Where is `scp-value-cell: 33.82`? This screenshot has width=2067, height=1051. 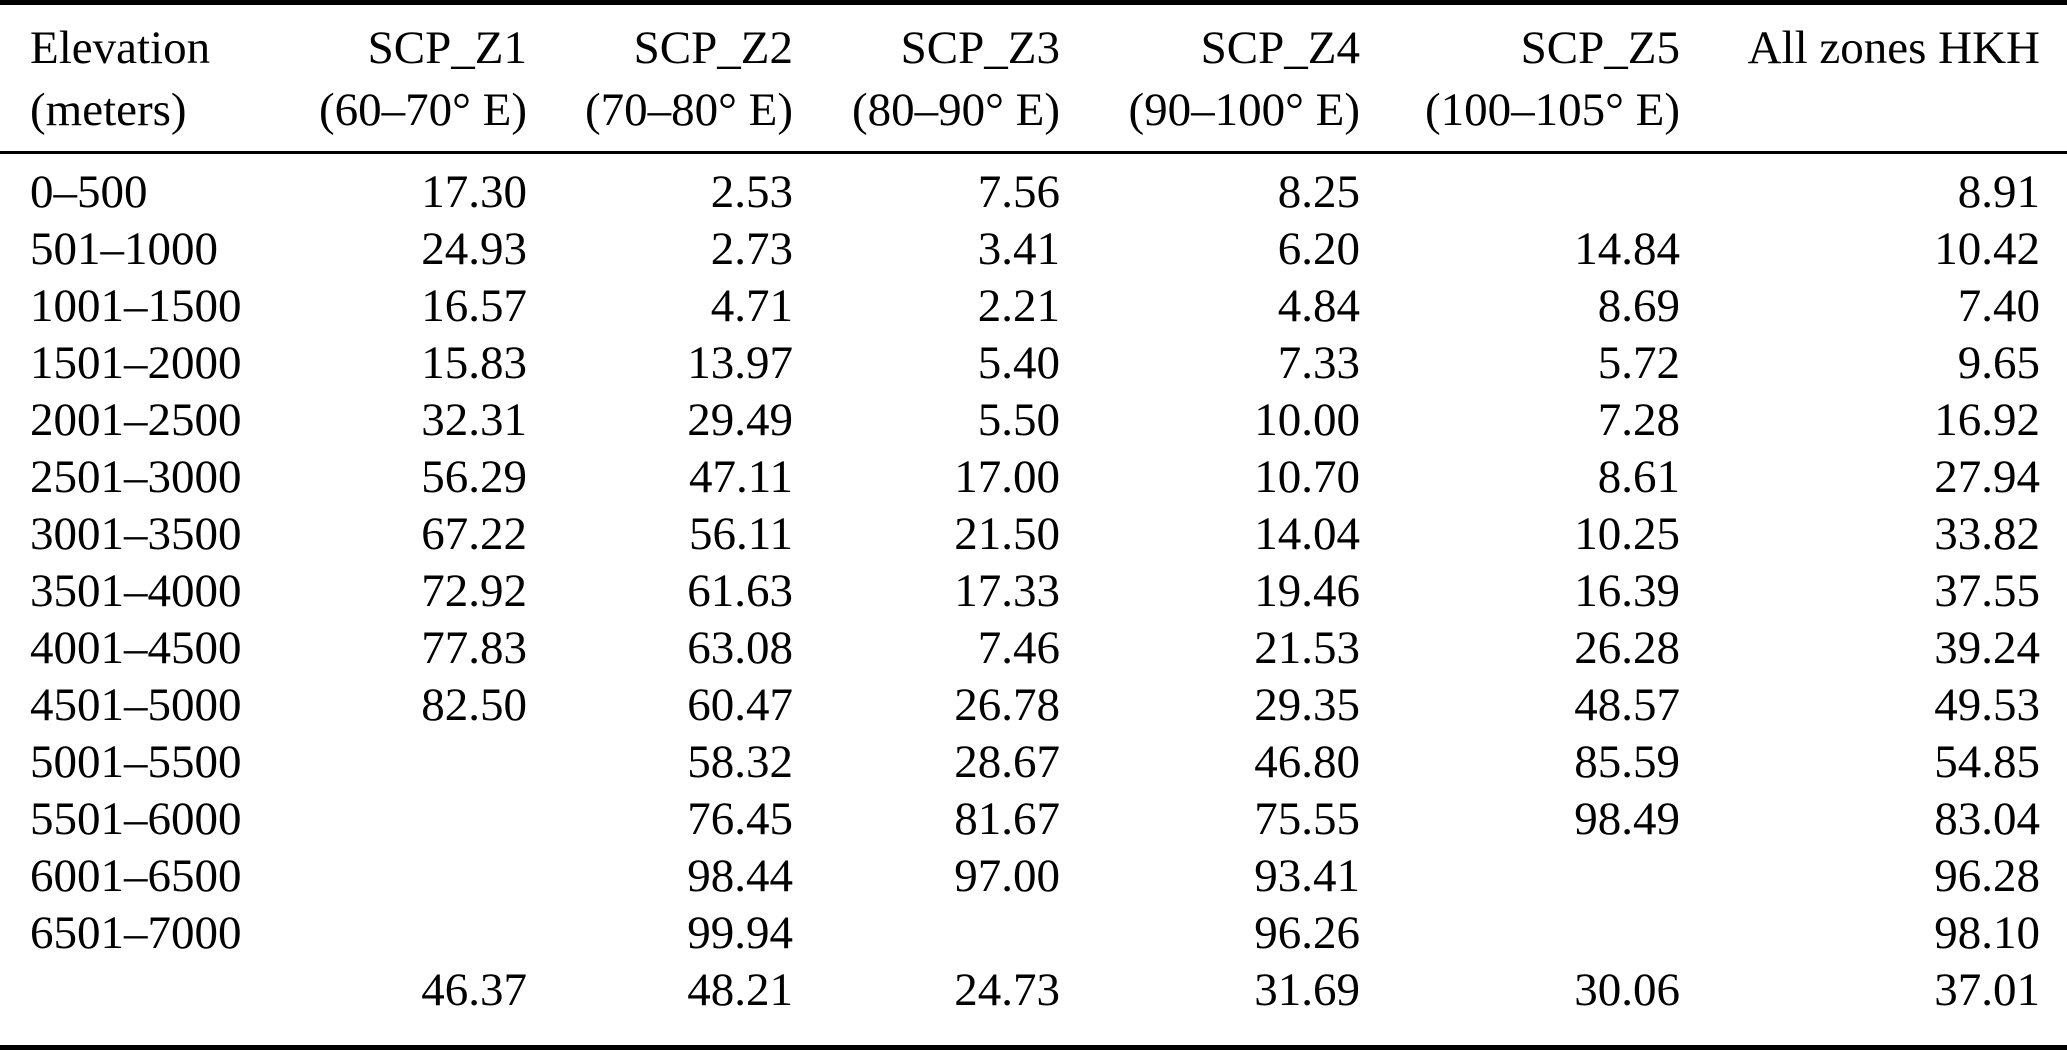 scp-value-cell: 33.82 is located at coordinates (1987, 534).